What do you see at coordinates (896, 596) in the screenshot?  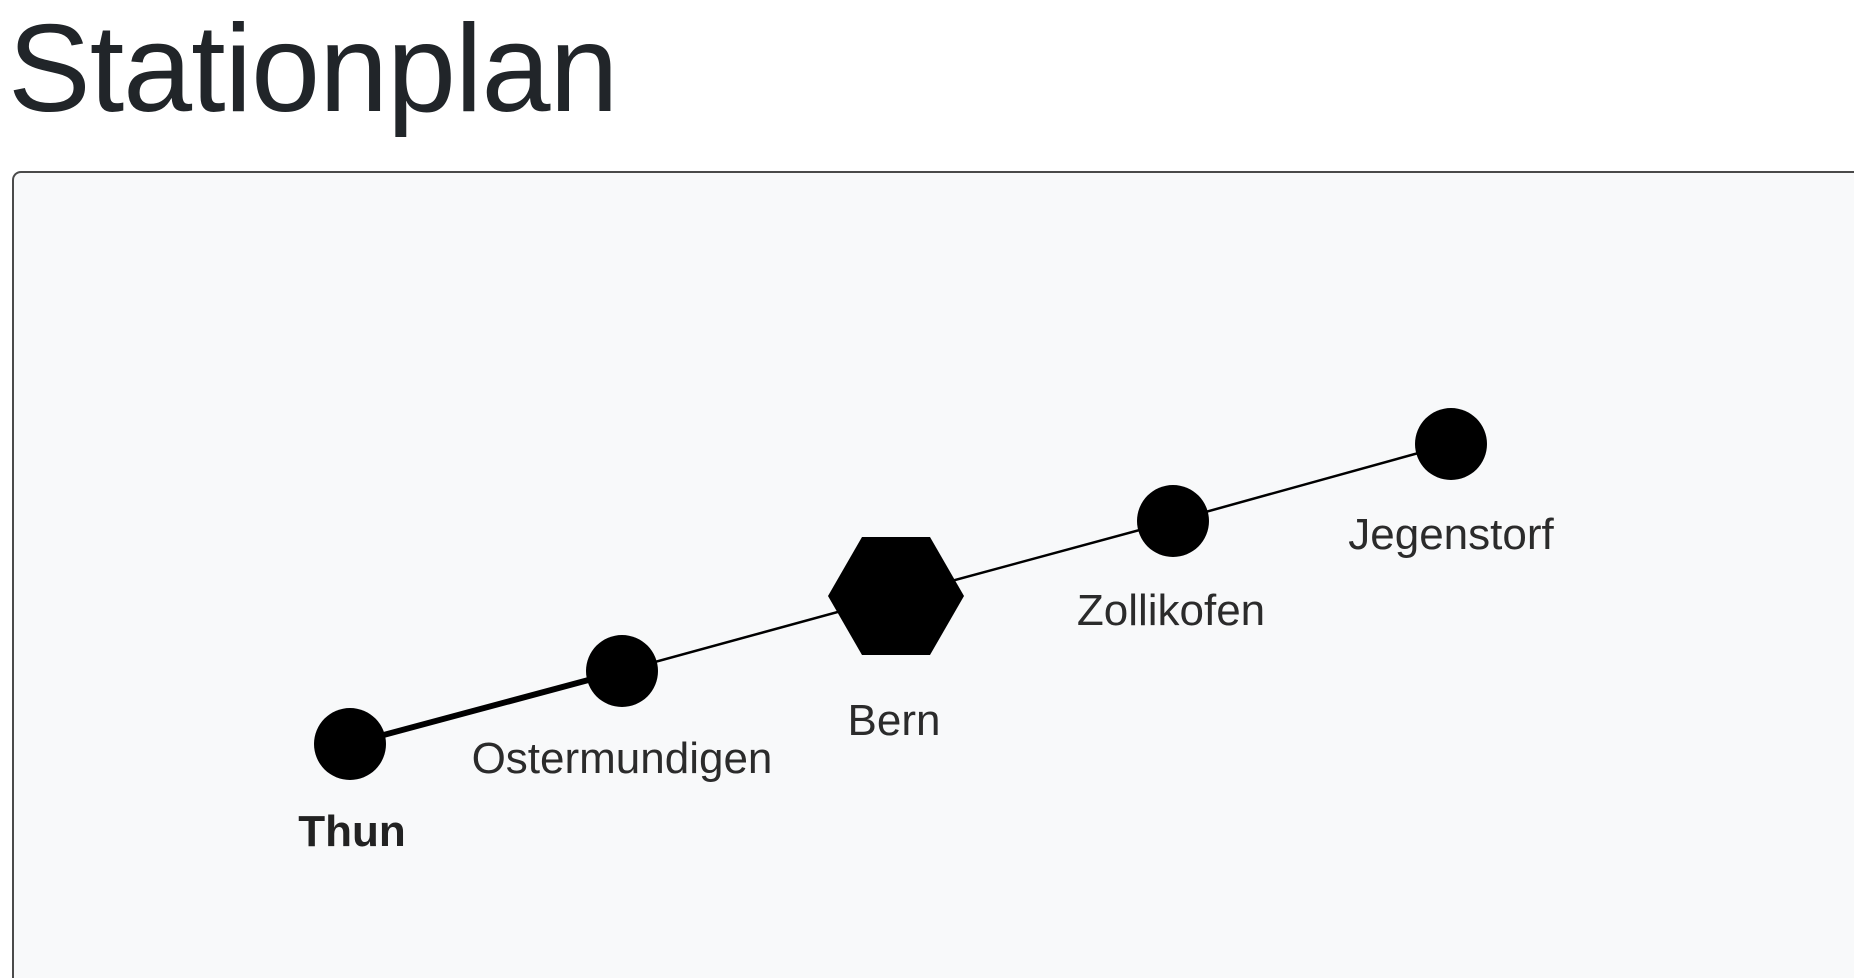 I see `station-node-bern-hexagon-icon` at bounding box center [896, 596].